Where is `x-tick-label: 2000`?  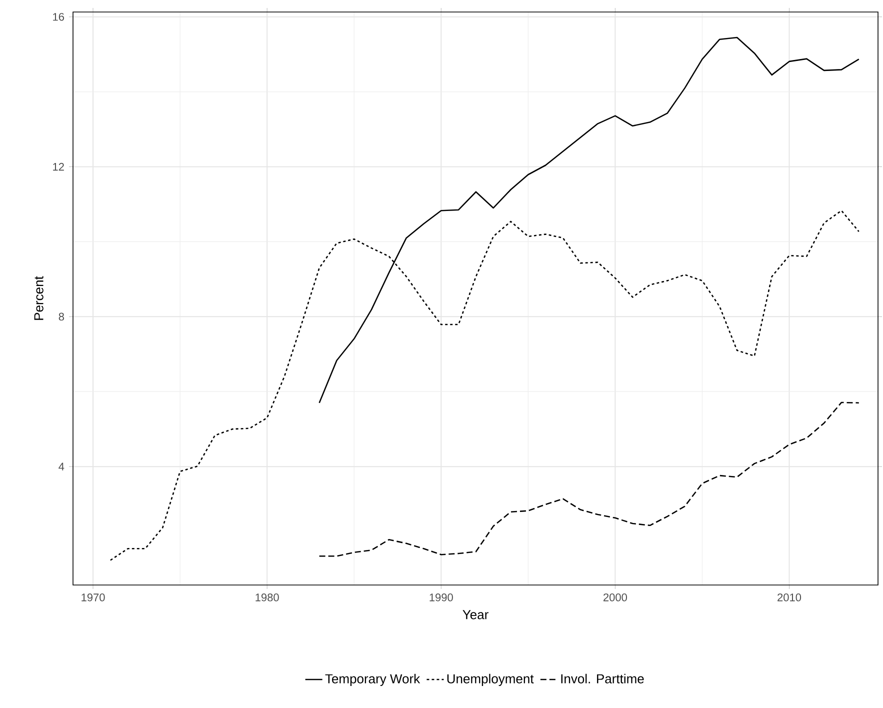 x-tick-label: 2000 is located at coordinates (615, 598).